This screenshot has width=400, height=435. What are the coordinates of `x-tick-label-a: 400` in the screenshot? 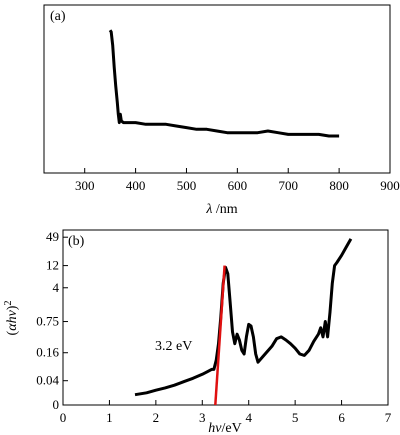 It's located at (136, 185).